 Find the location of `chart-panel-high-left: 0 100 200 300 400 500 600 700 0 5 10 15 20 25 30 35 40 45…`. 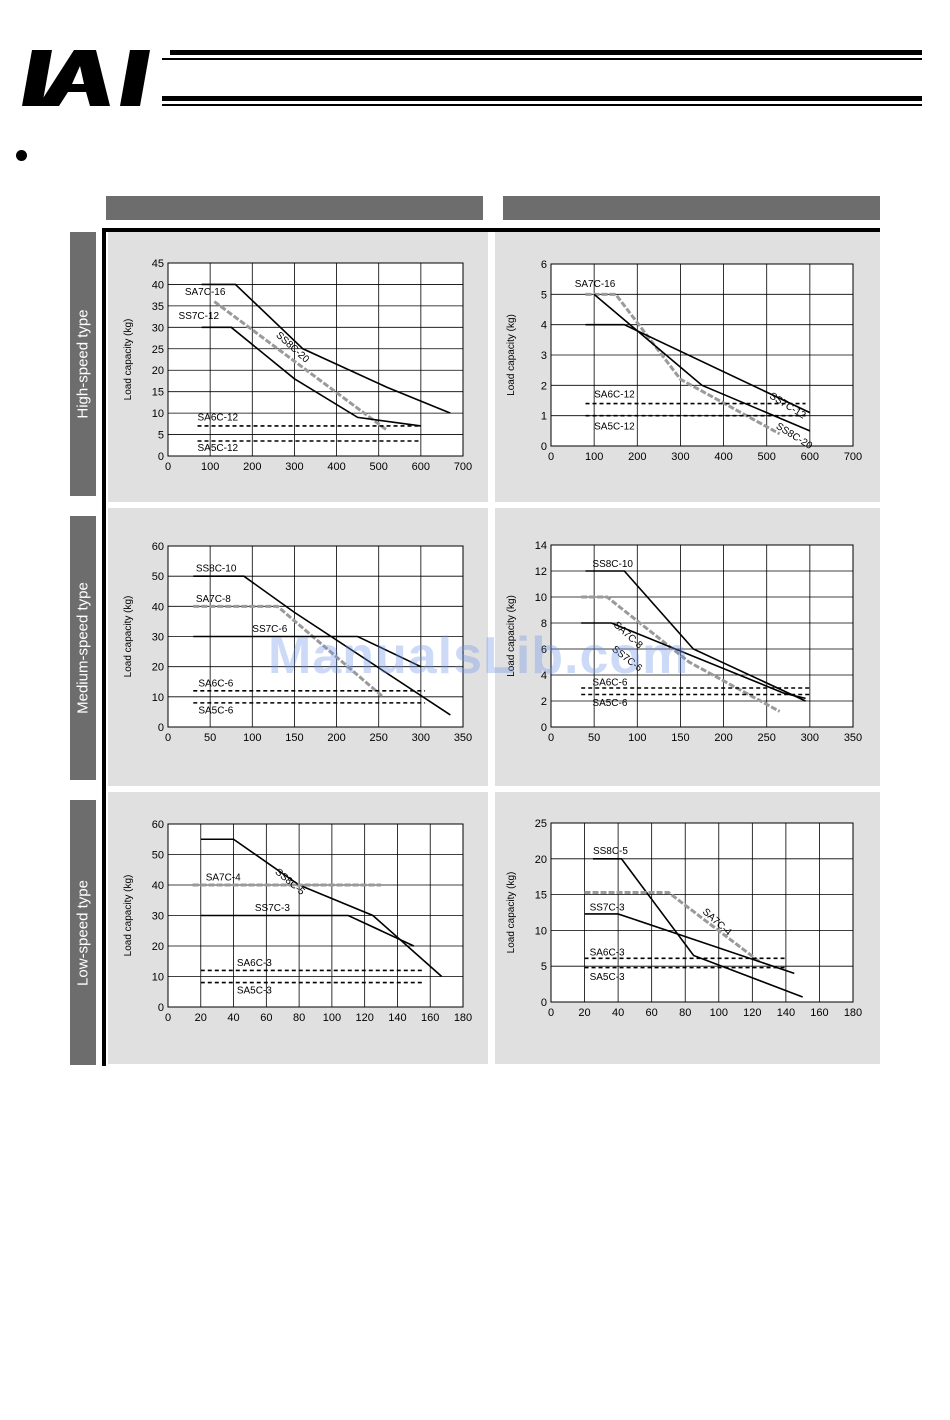

chart-panel-high-left: 0 100 200 300 400 500 600 700 0 5 10 15 20 25 30 35 40 45… is located at coordinates (298, 367).